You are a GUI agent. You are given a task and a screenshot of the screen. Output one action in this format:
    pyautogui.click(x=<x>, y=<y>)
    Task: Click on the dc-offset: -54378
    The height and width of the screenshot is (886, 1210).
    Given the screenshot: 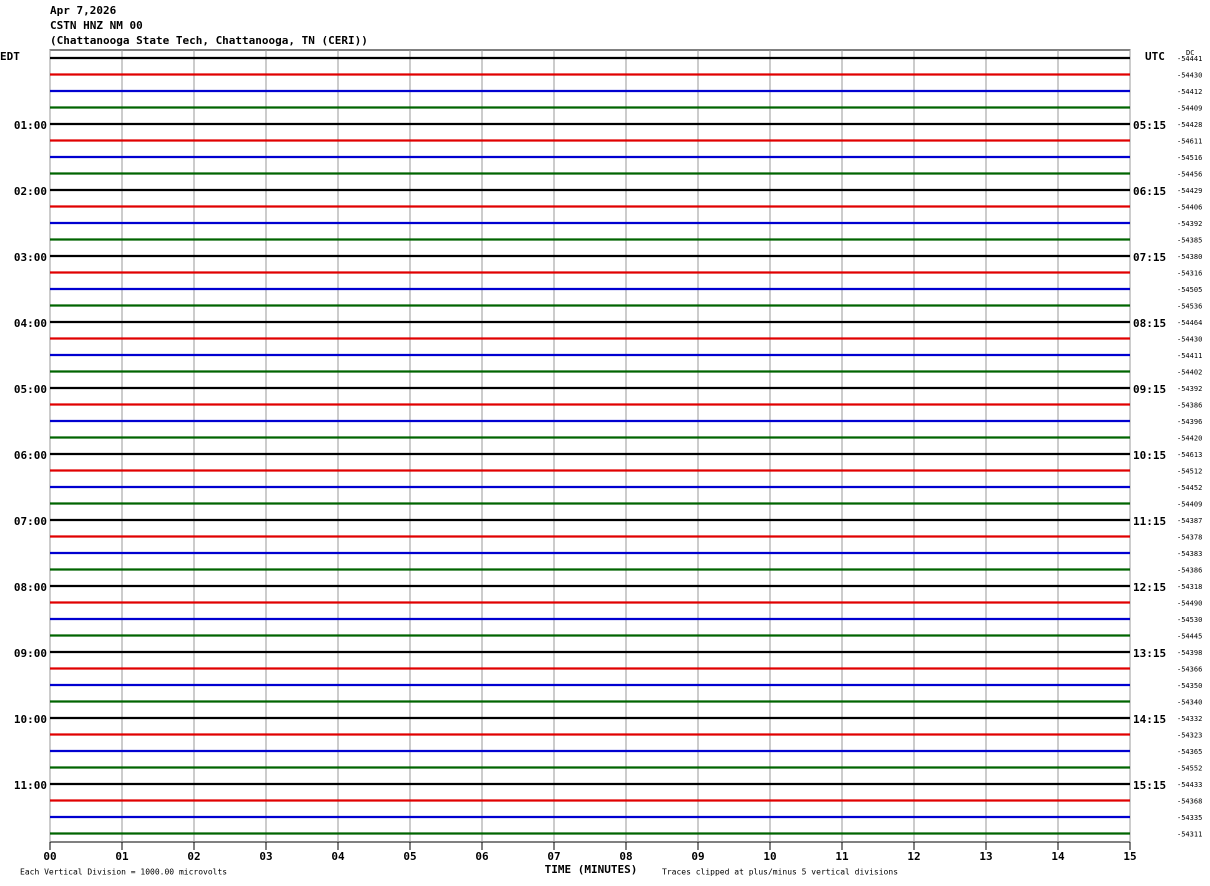 What is the action you would take?
    pyautogui.click(x=1189, y=538)
    